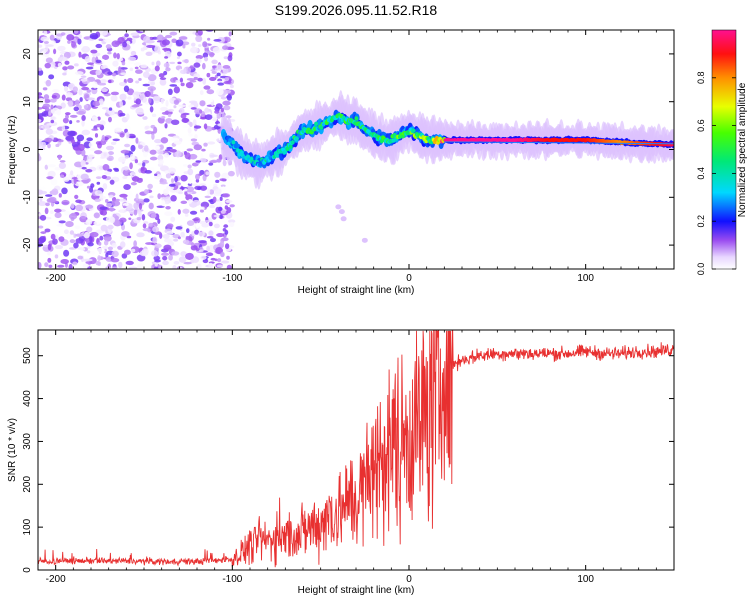 The width and height of the screenshot is (750, 600). I want to click on y-tick-label: 500, so click(27, 355).